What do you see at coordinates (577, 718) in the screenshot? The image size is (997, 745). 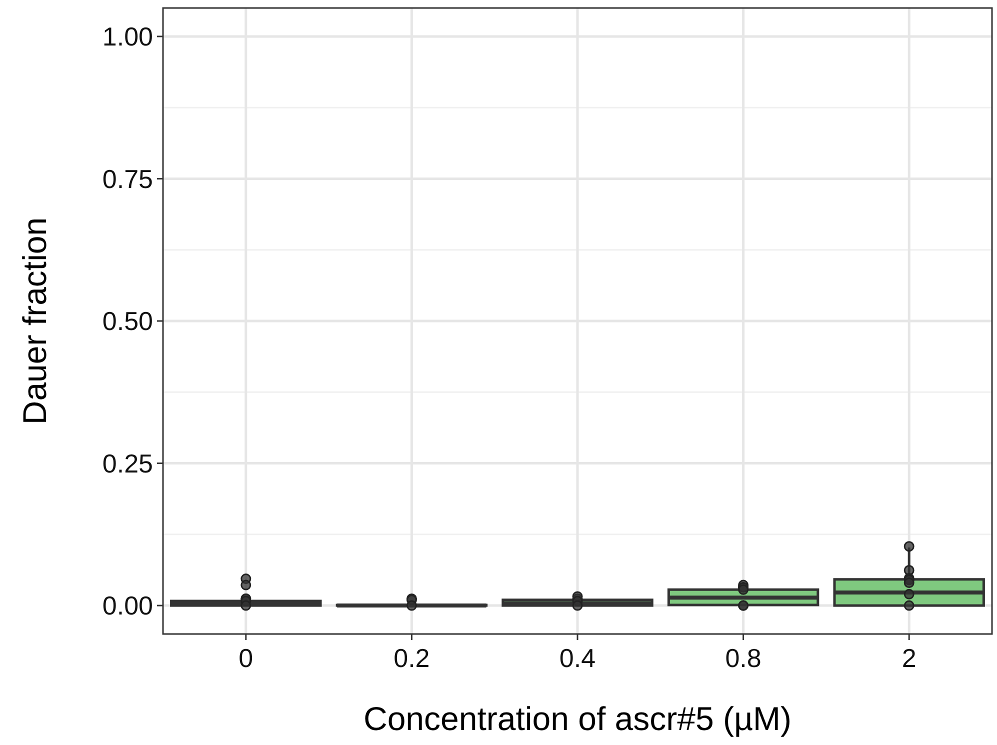 I see `x-axis-title: Concentration of ascr#5 (µM)` at bounding box center [577, 718].